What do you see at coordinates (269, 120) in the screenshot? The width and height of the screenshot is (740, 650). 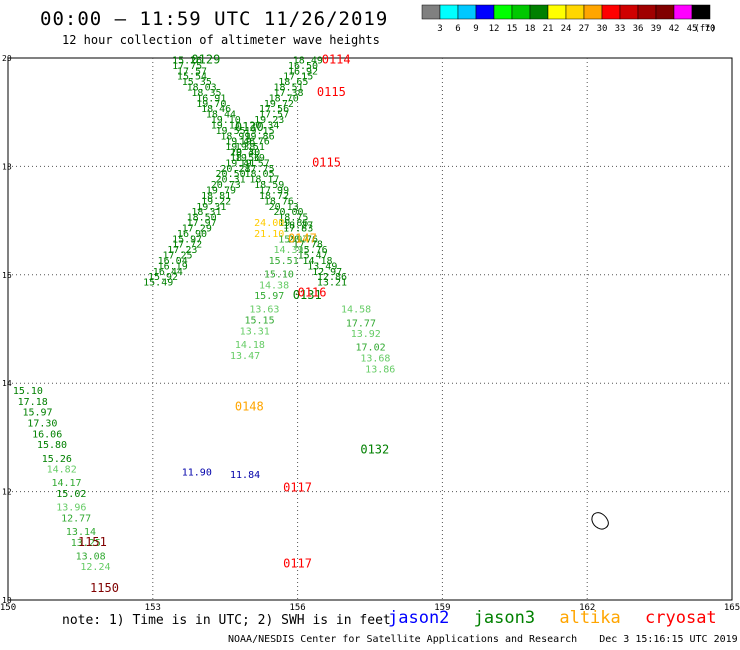 I see `wave-height-label: 19.23` at bounding box center [269, 120].